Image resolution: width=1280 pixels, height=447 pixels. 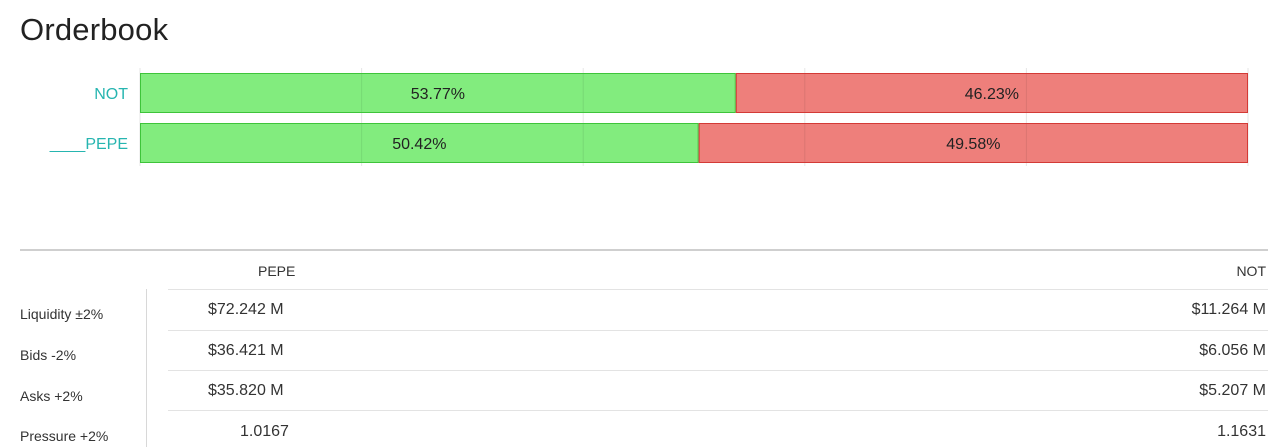 I want to click on bar-value-label: 53.77%, so click(x=438, y=94).